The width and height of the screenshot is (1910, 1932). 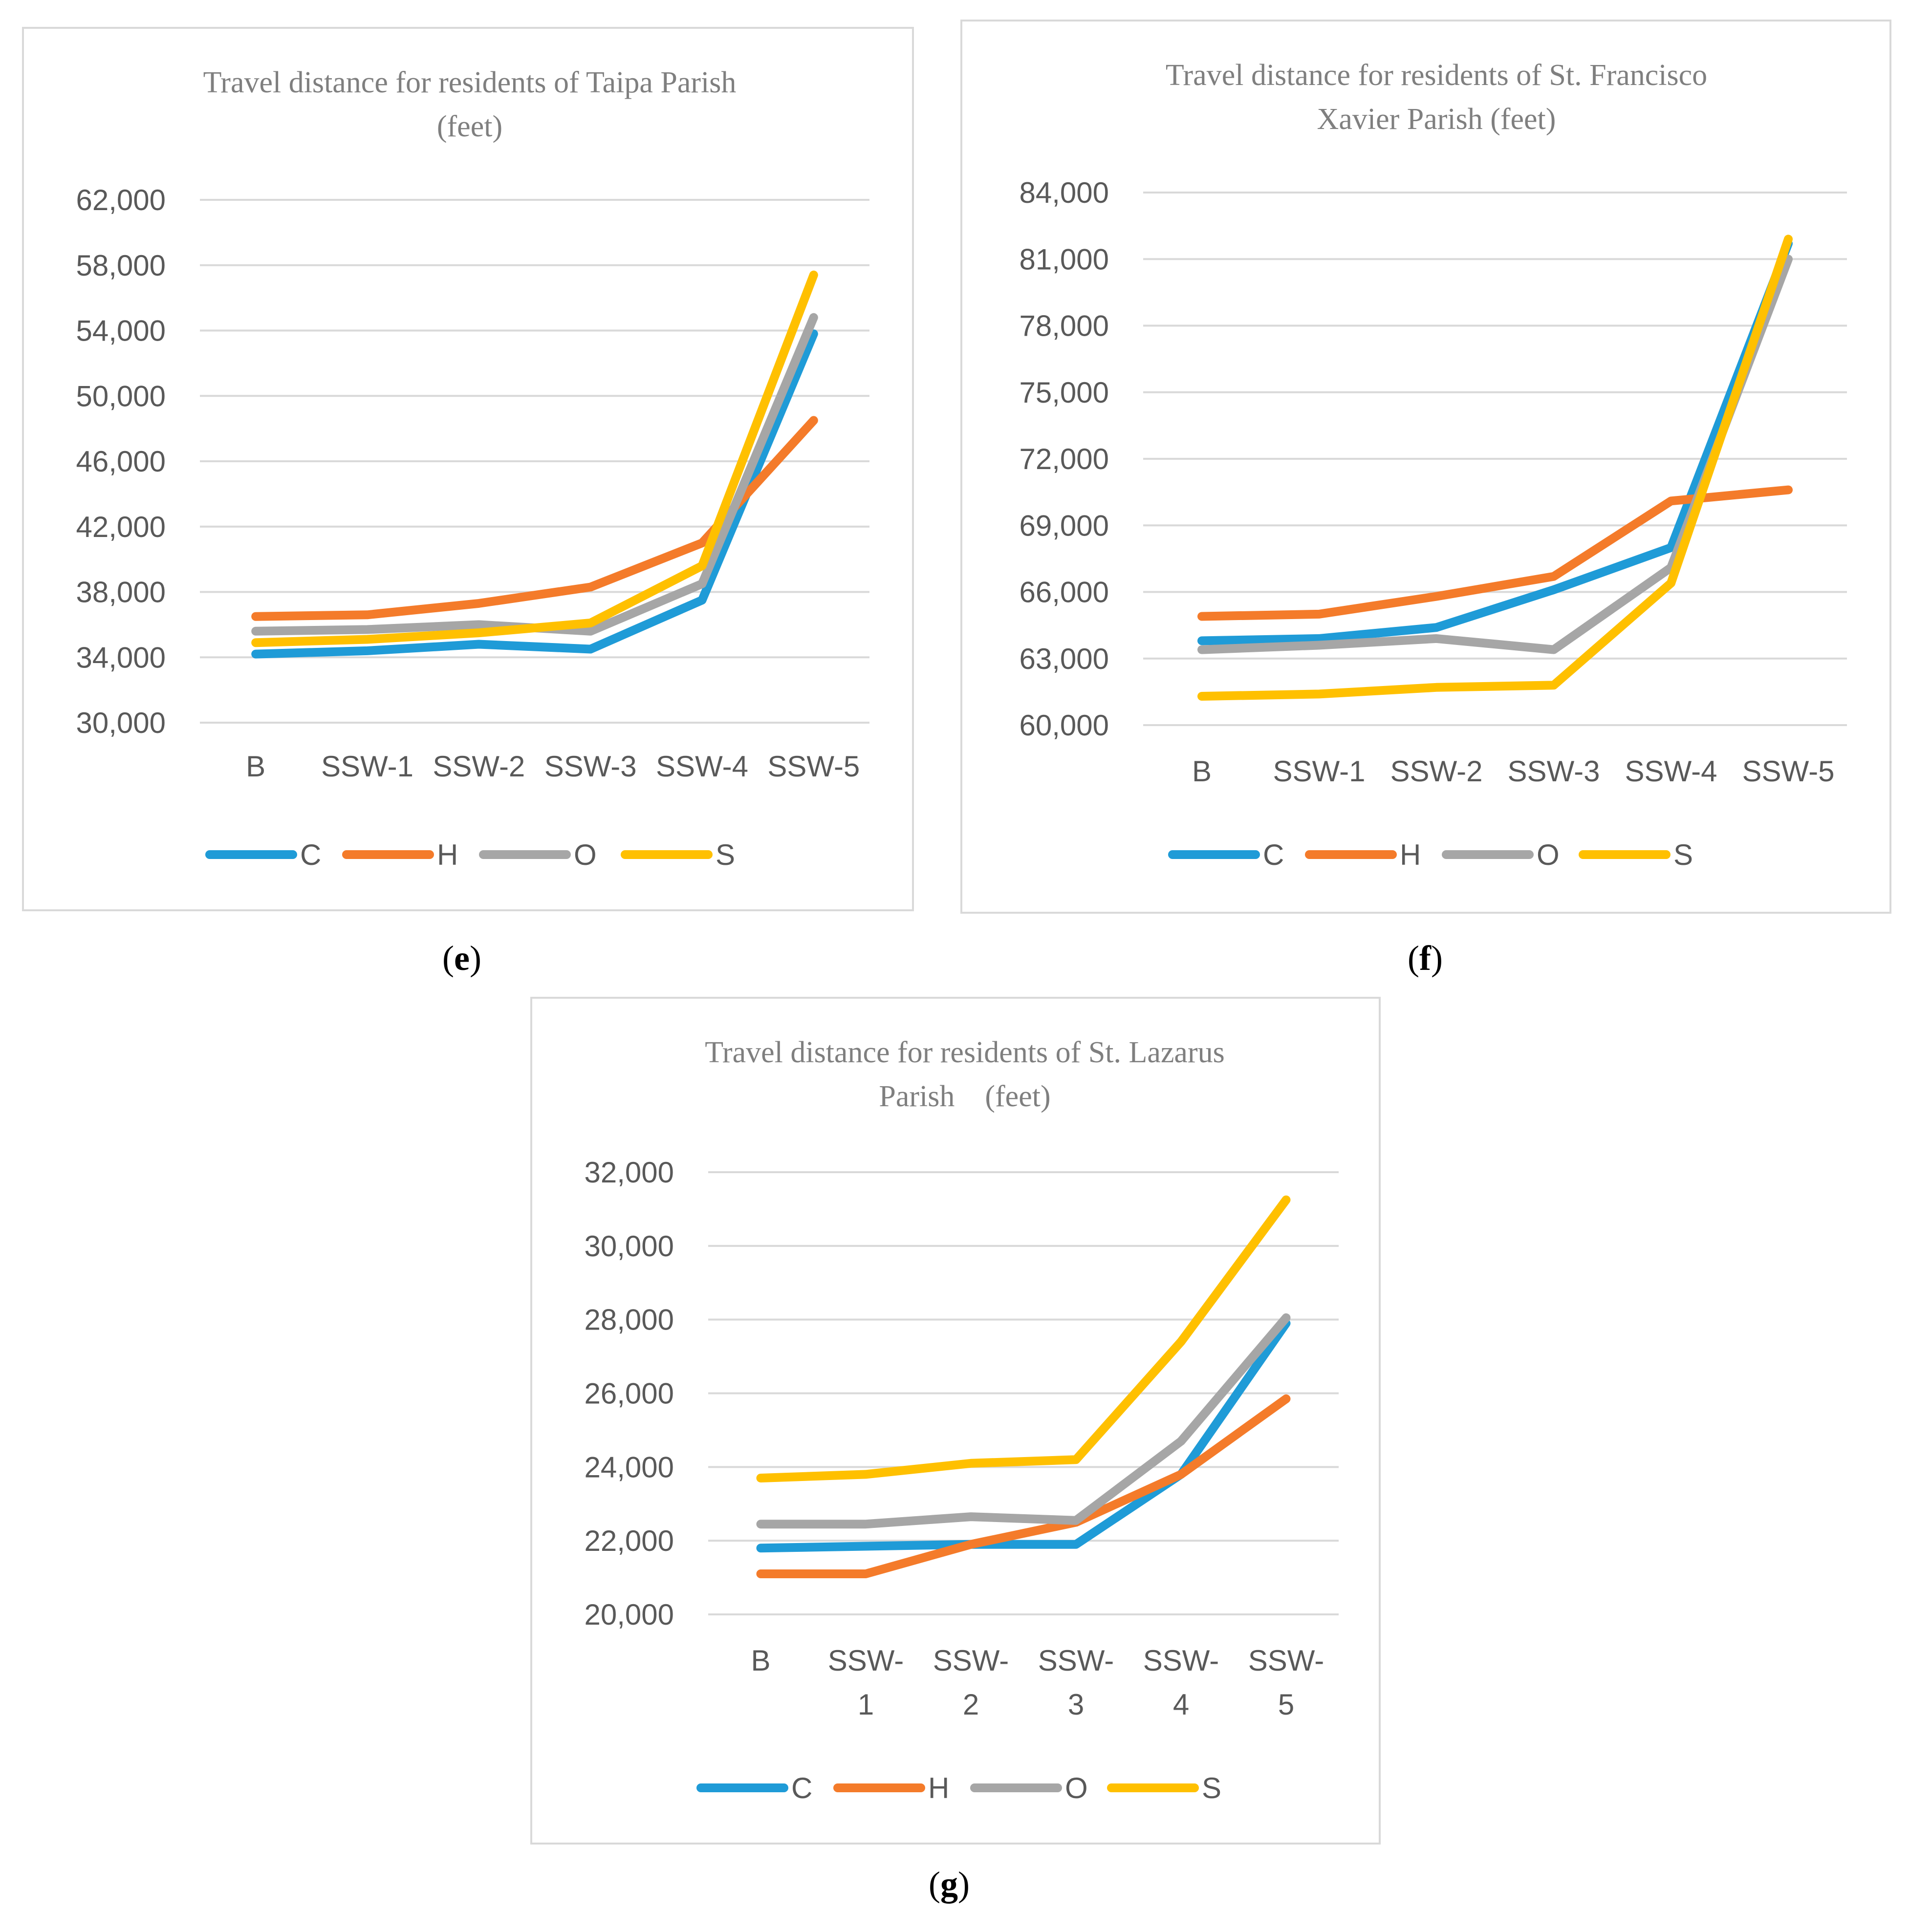 I want to click on caption-f: (f), so click(x=1425, y=959).